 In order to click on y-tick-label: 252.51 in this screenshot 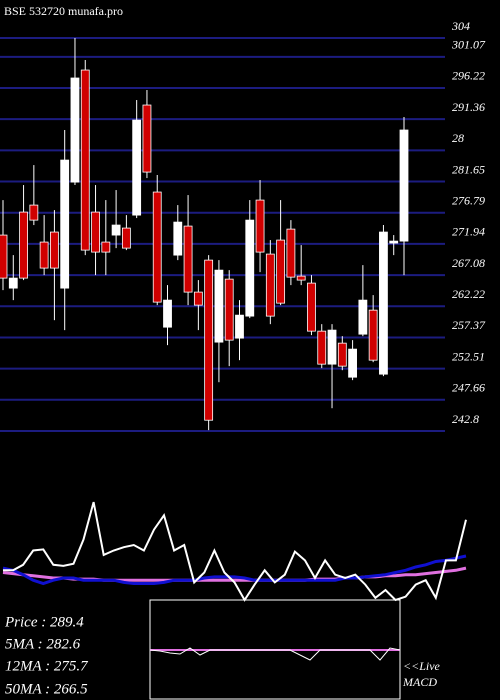, I will do `click(468, 356)`.